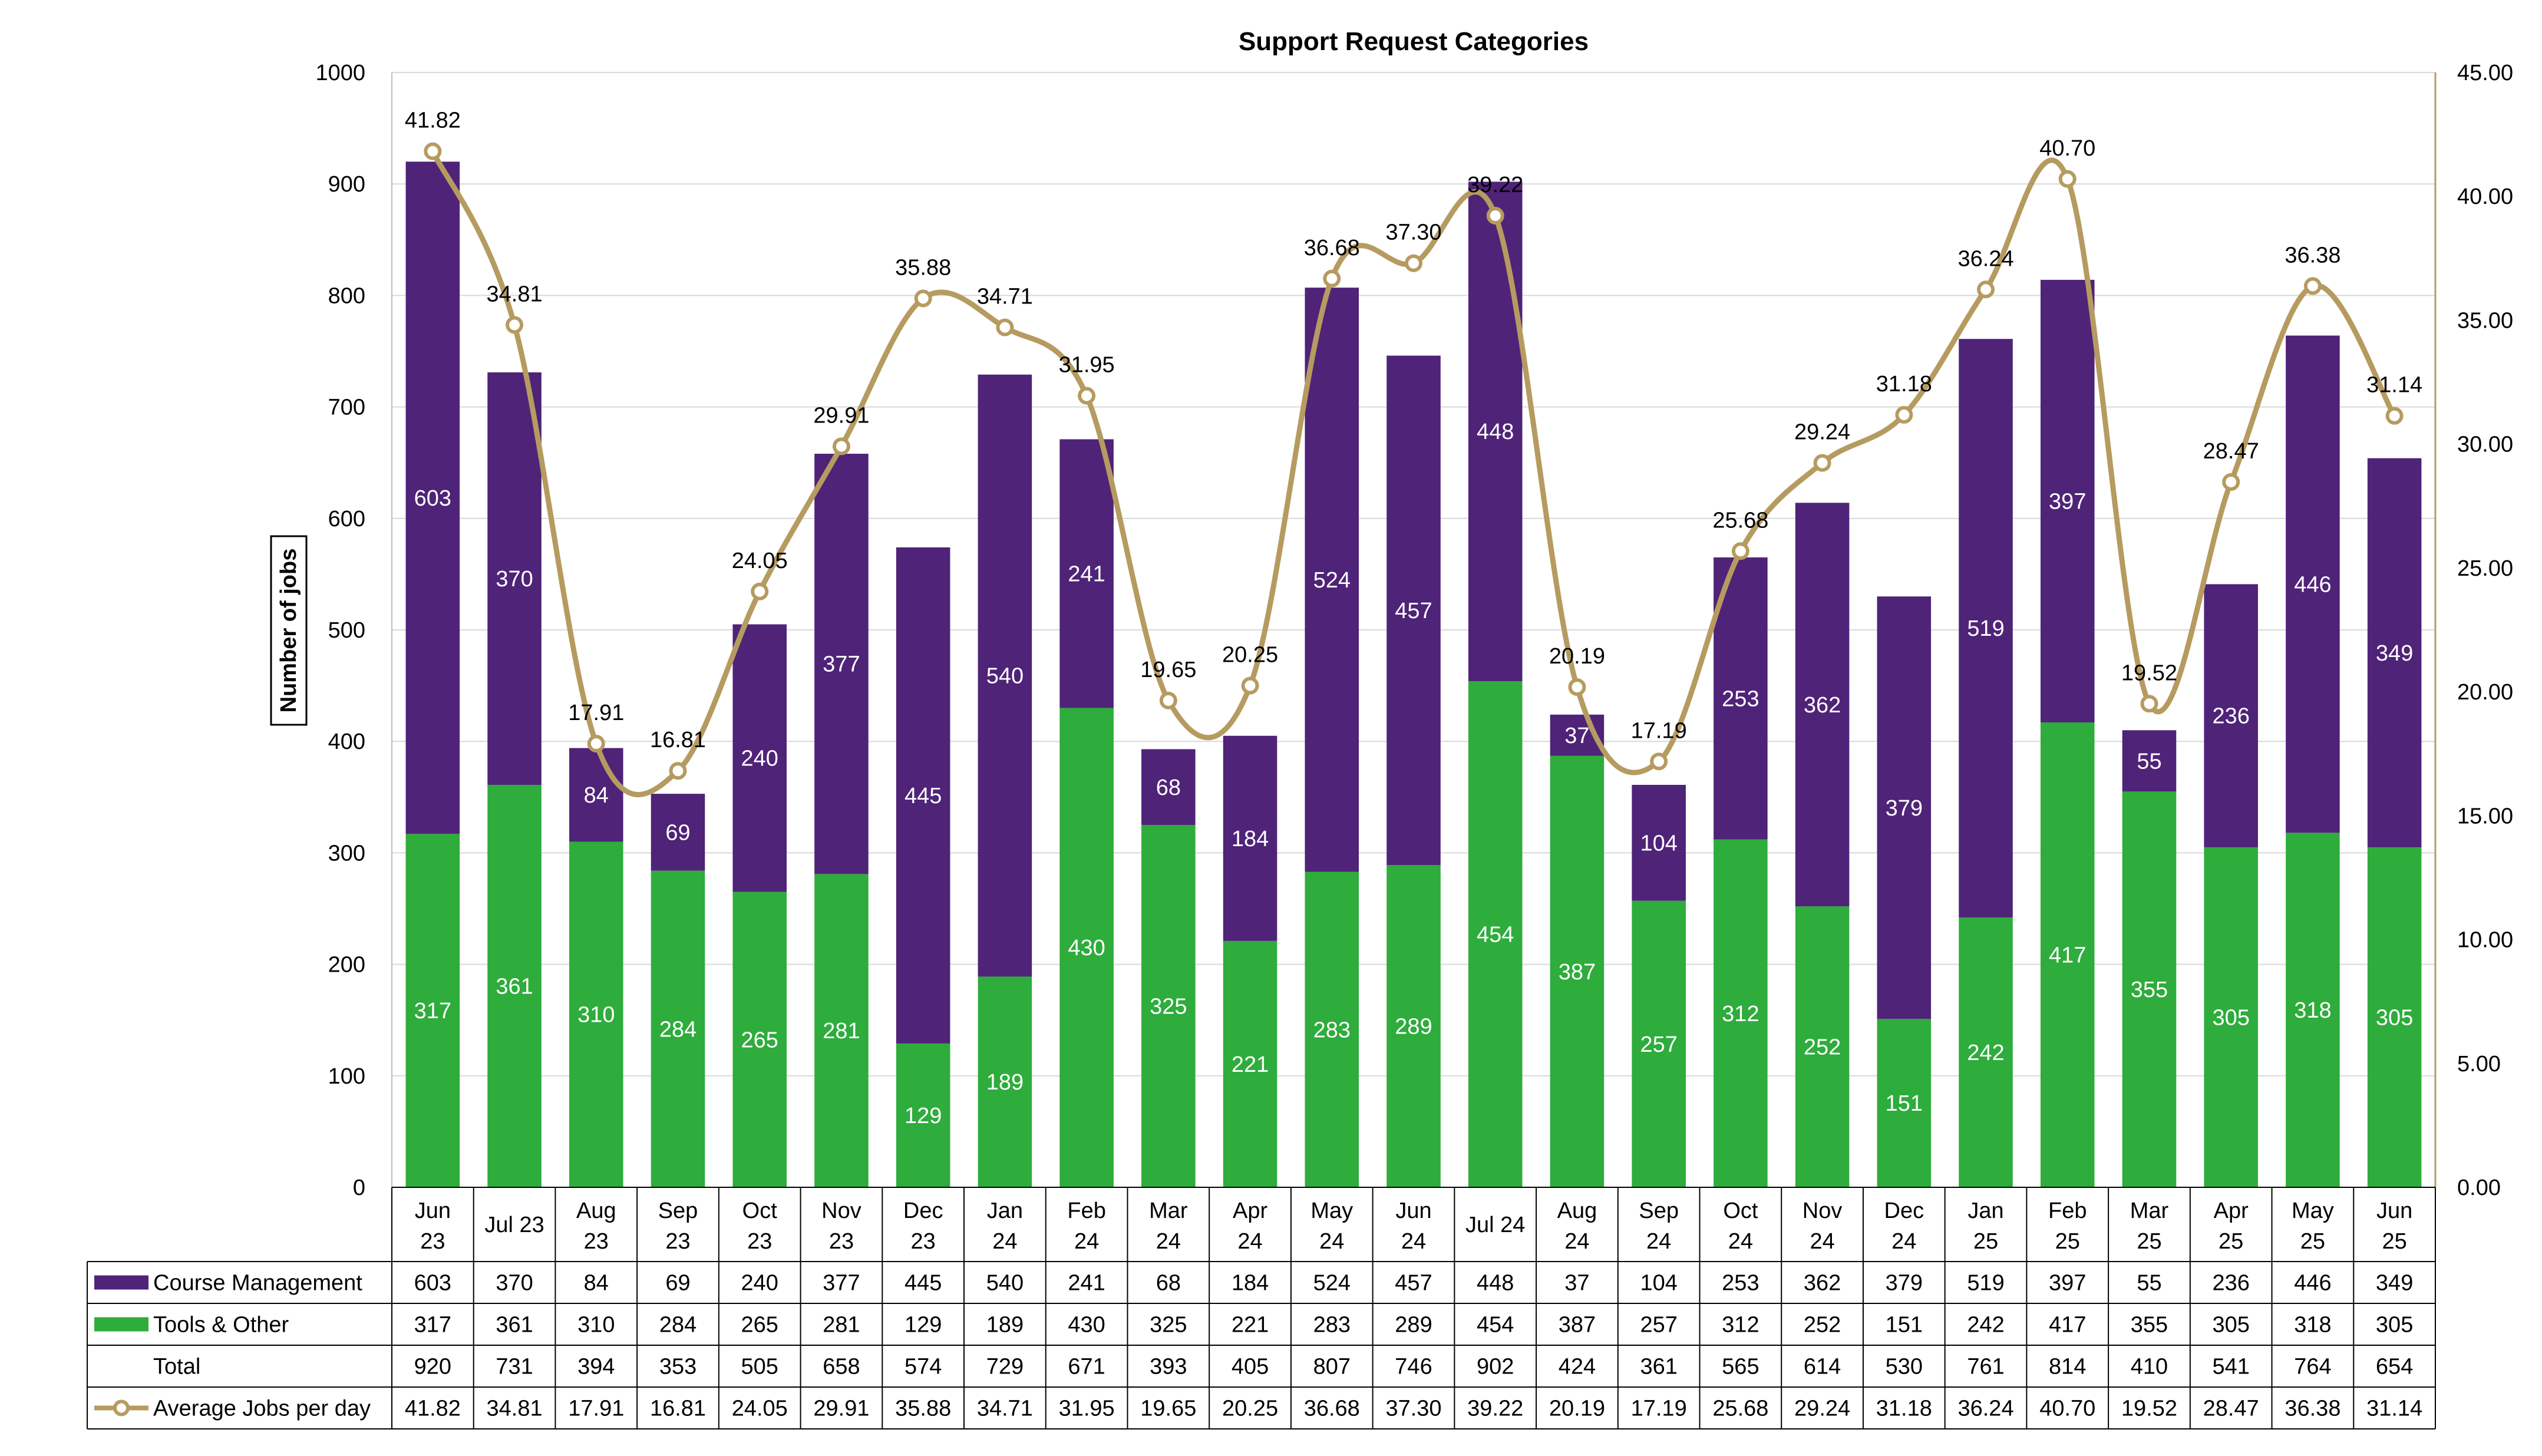  What do you see at coordinates (433, 1367) in the screenshot?
I see `table-cell: 920` at bounding box center [433, 1367].